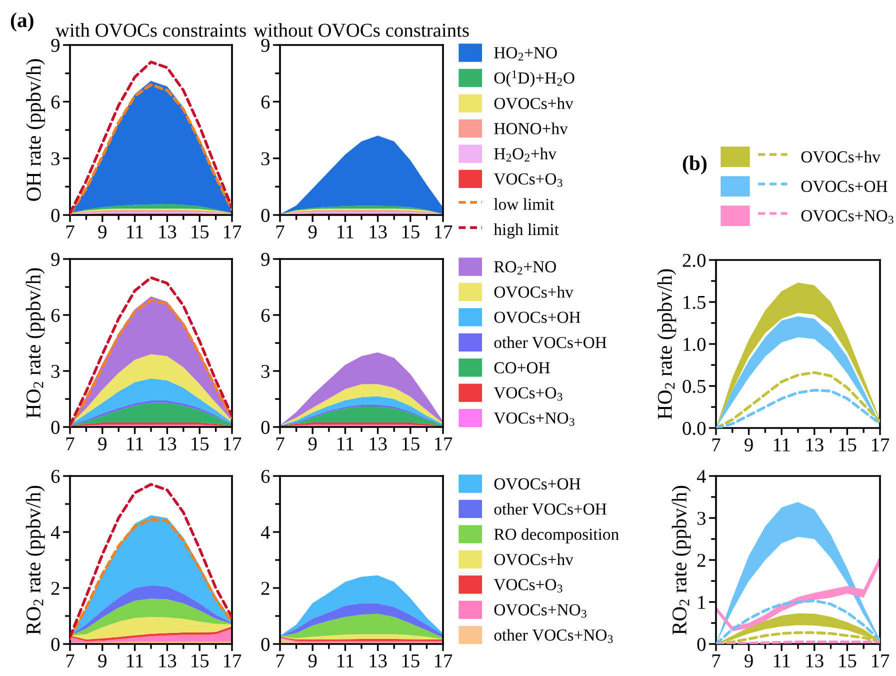  Describe the element at coordinates (553, 635) in the screenshot. I see `legend-label: other VOCs+NO$_{3}$` at that location.